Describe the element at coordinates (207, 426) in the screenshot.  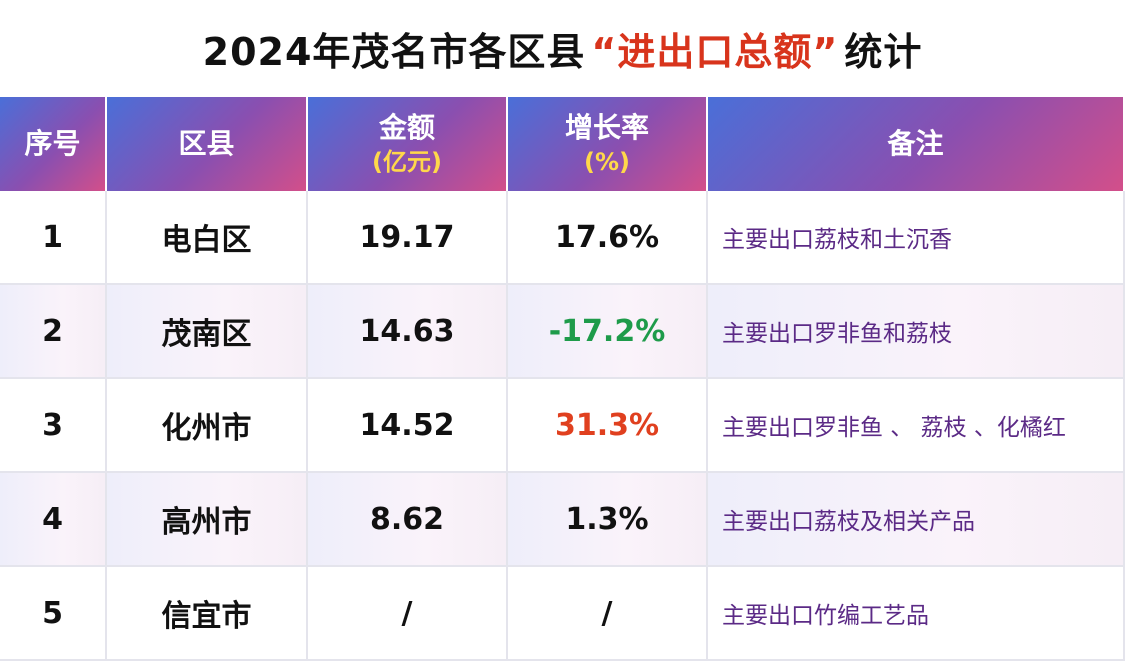
I see `table-cell: 化州市` at that location.